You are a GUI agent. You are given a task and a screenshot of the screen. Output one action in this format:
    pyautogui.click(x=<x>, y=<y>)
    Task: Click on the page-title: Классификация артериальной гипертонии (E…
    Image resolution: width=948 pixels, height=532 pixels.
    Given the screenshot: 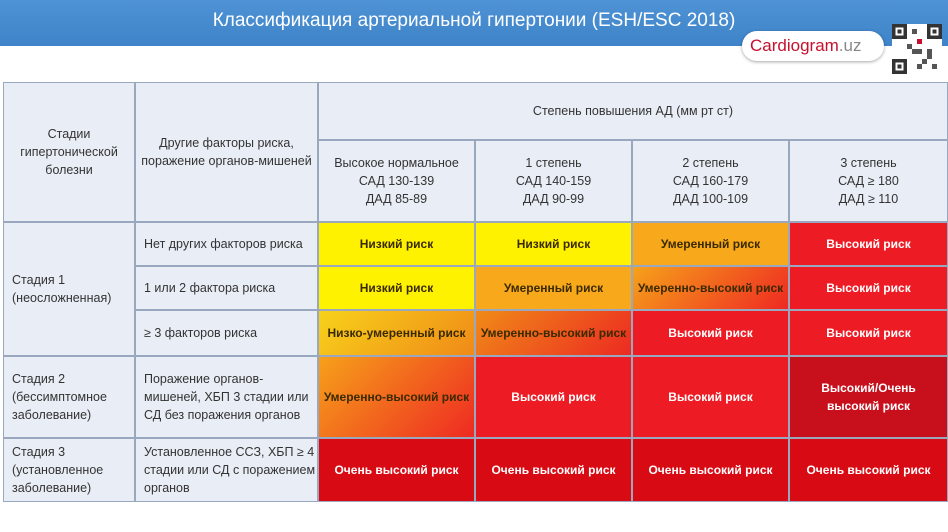 What is the action you would take?
    pyautogui.click(x=474, y=20)
    